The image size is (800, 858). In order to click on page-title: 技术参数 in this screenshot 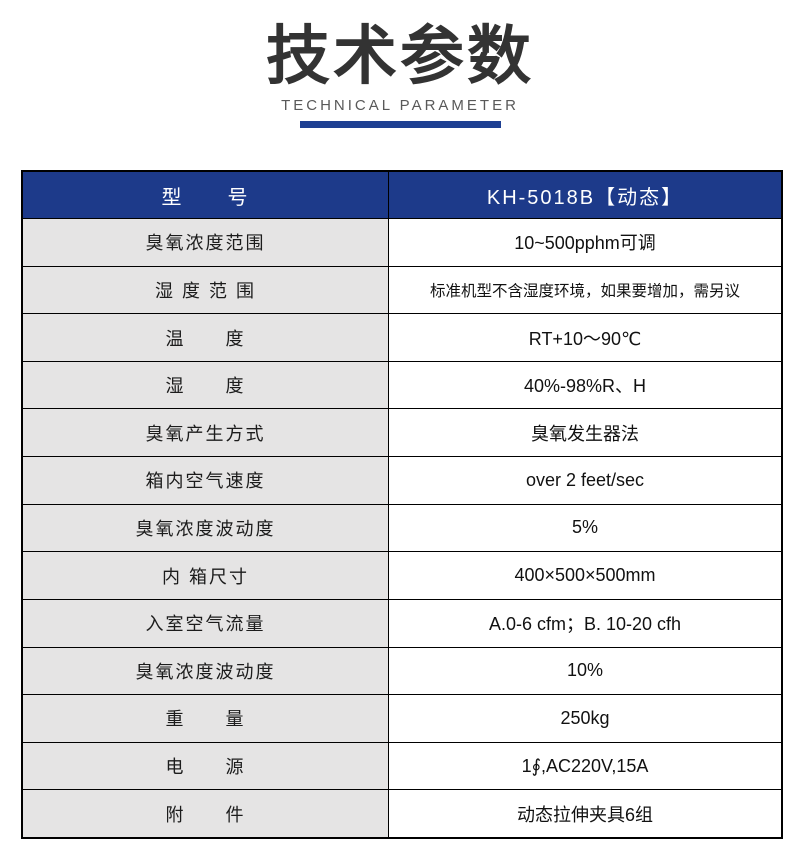, I will do `click(400, 56)`.